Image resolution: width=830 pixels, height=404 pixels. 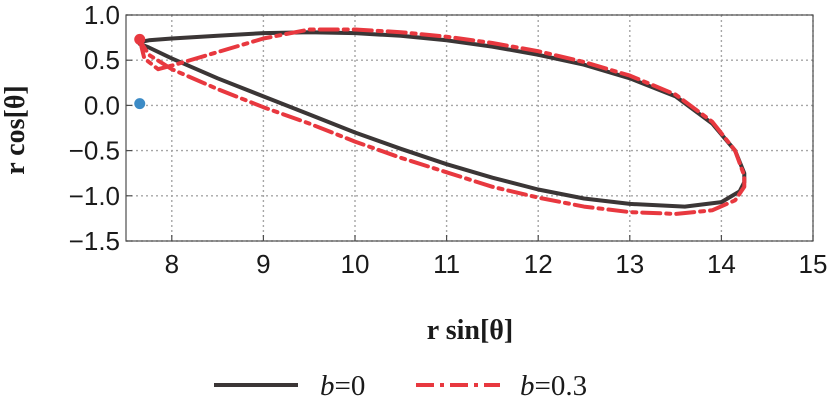 What do you see at coordinates (355, 264) in the screenshot?
I see `x-tick-label: 10` at bounding box center [355, 264].